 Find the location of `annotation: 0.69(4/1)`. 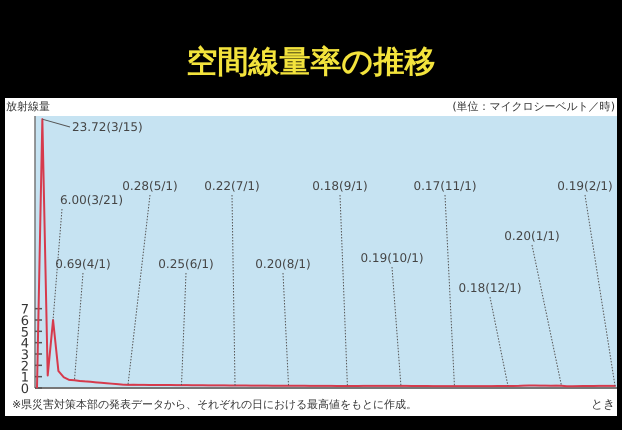

annotation: 0.69(4/1) is located at coordinates (83, 264).